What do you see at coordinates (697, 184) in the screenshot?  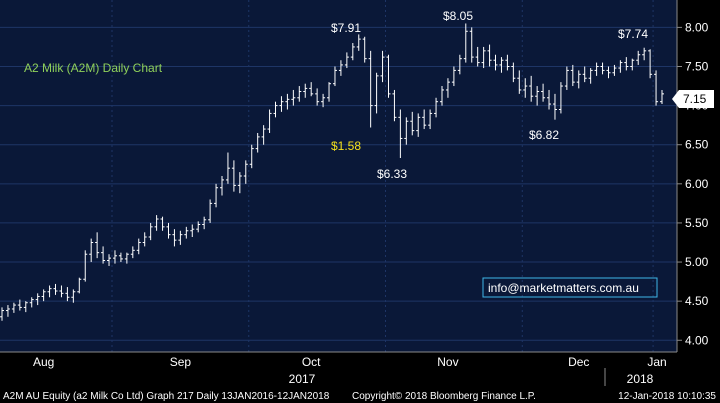 I see `y-tick-label: 6.00` at bounding box center [697, 184].